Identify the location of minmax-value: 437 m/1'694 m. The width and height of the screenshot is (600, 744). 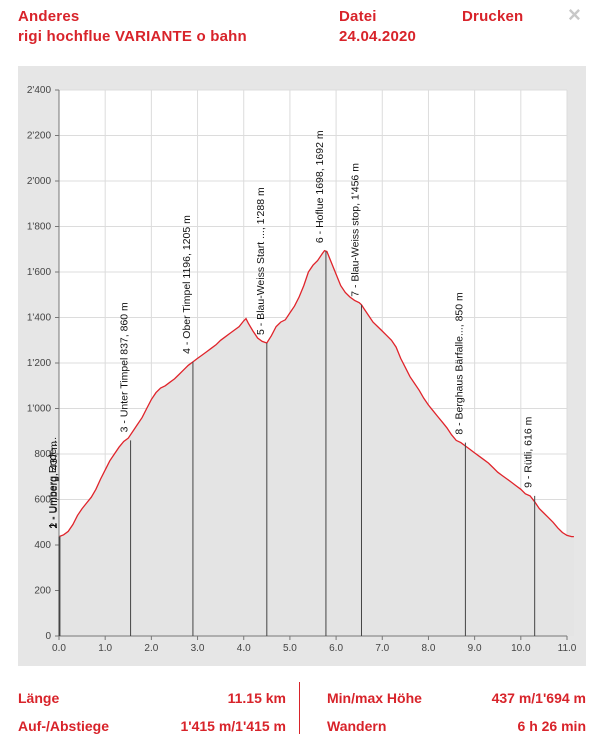
(538, 698).